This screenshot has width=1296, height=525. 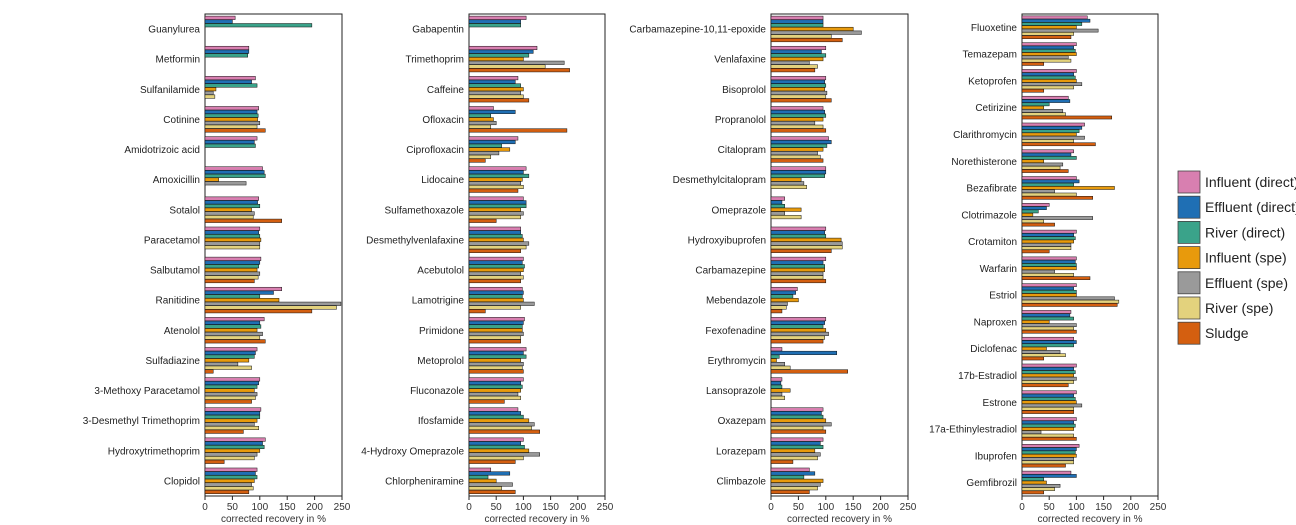 I want to click on x-tick-label: 150, so click(x=1103, y=507).